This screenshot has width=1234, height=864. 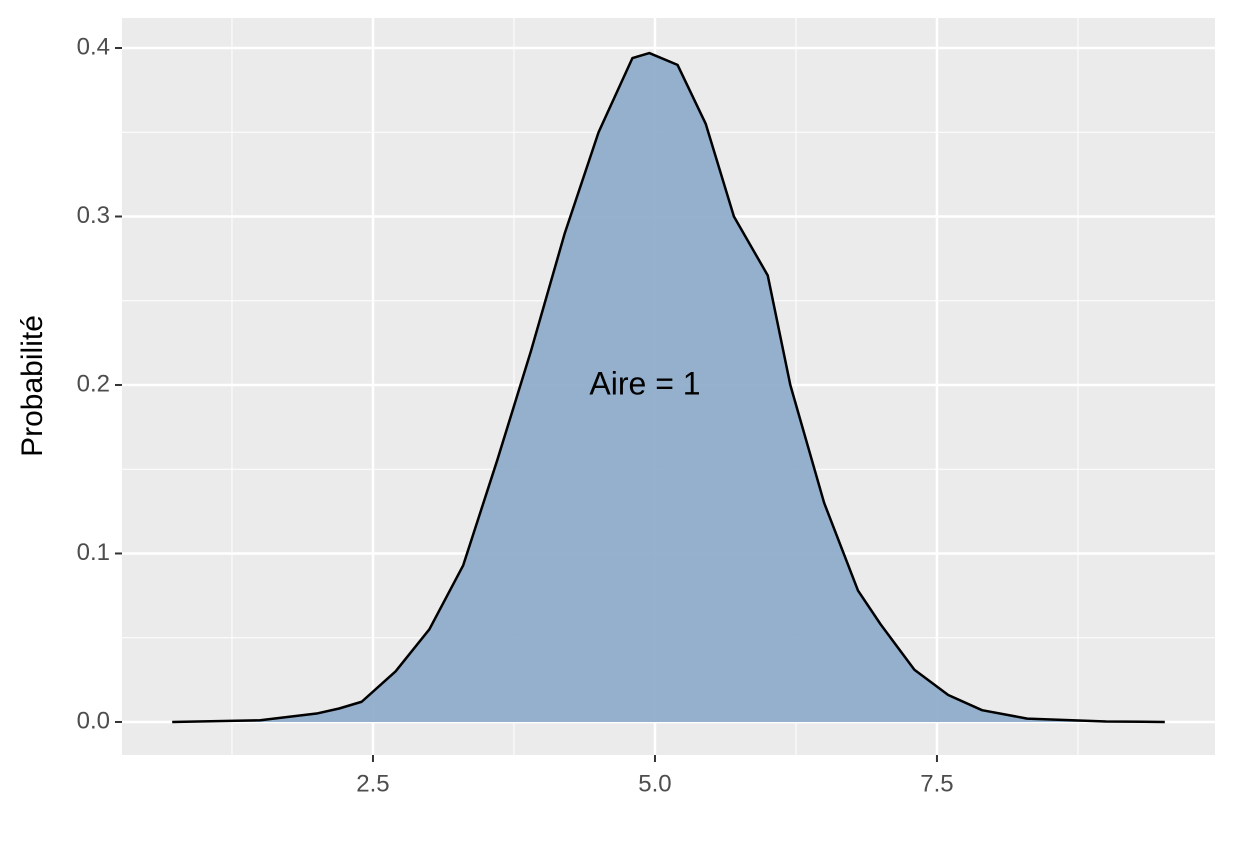 What do you see at coordinates (93, 46) in the screenshot?
I see `y-tick-label: 0.4` at bounding box center [93, 46].